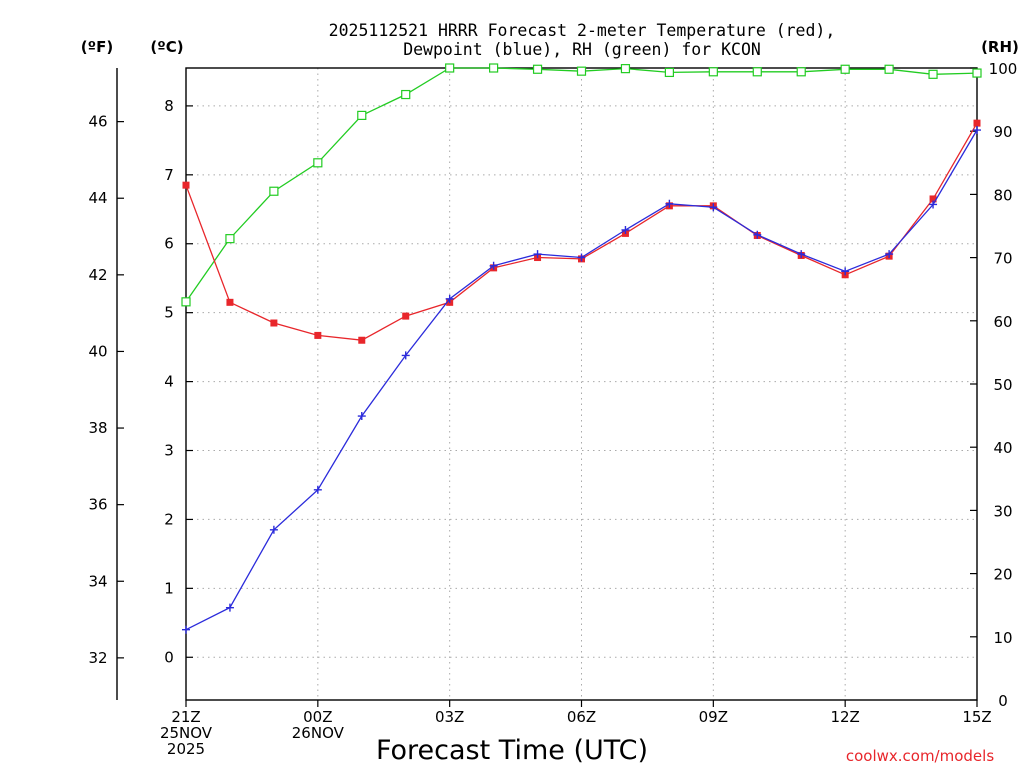 The height and width of the screenshot is (768, 1024). What do you see at coordinates (97, 275) in the screenshot?
I see `fahrenheit-tick-label: 42` at bounding box center [97, 275].